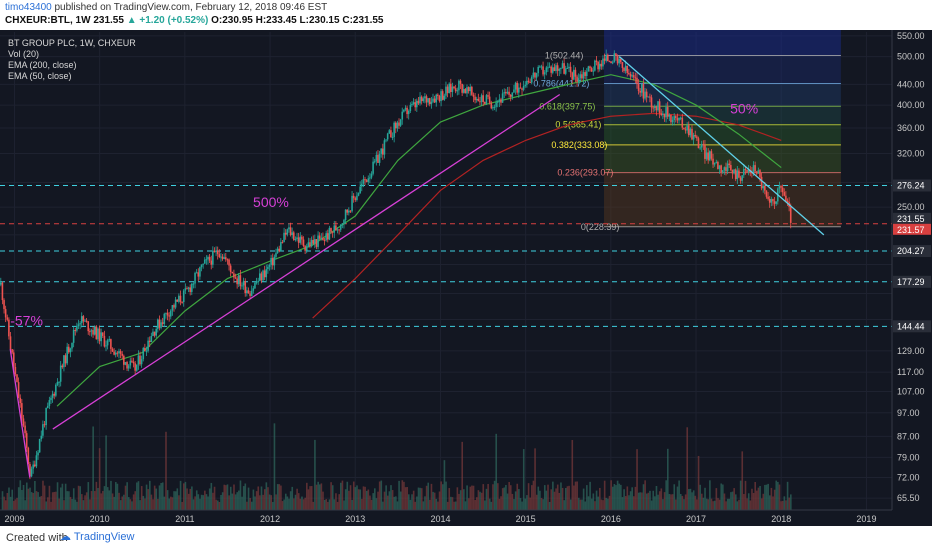 This screenshot has width=932, height=550. Describe the element at coordinates (97, 536) in the screenshot. I see `tradingview-logo: ☁ TradingView` at that location.